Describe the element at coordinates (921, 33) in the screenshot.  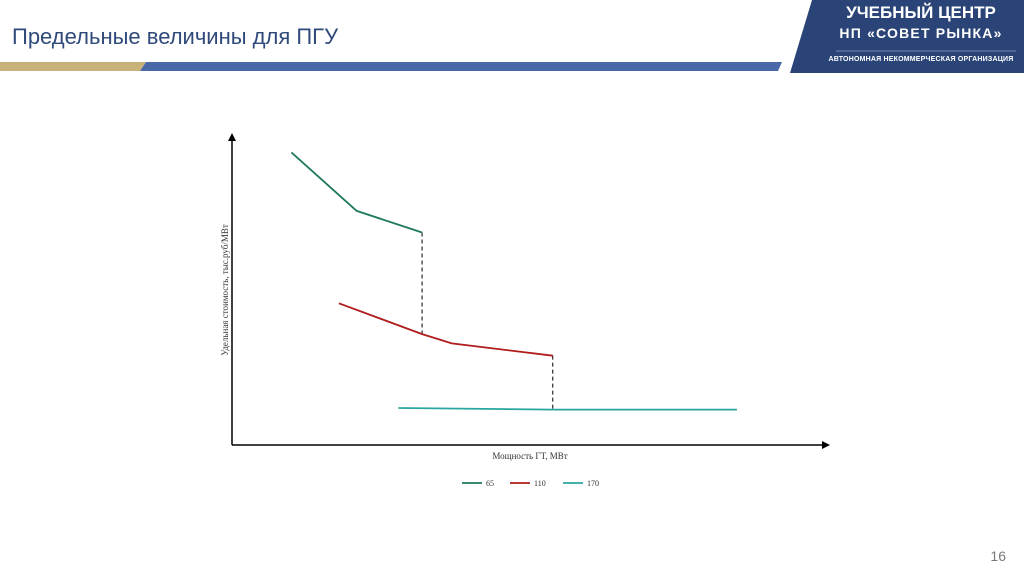
I see `brand-subname: НП «СОВЕТ РЫНКА»` at that location.